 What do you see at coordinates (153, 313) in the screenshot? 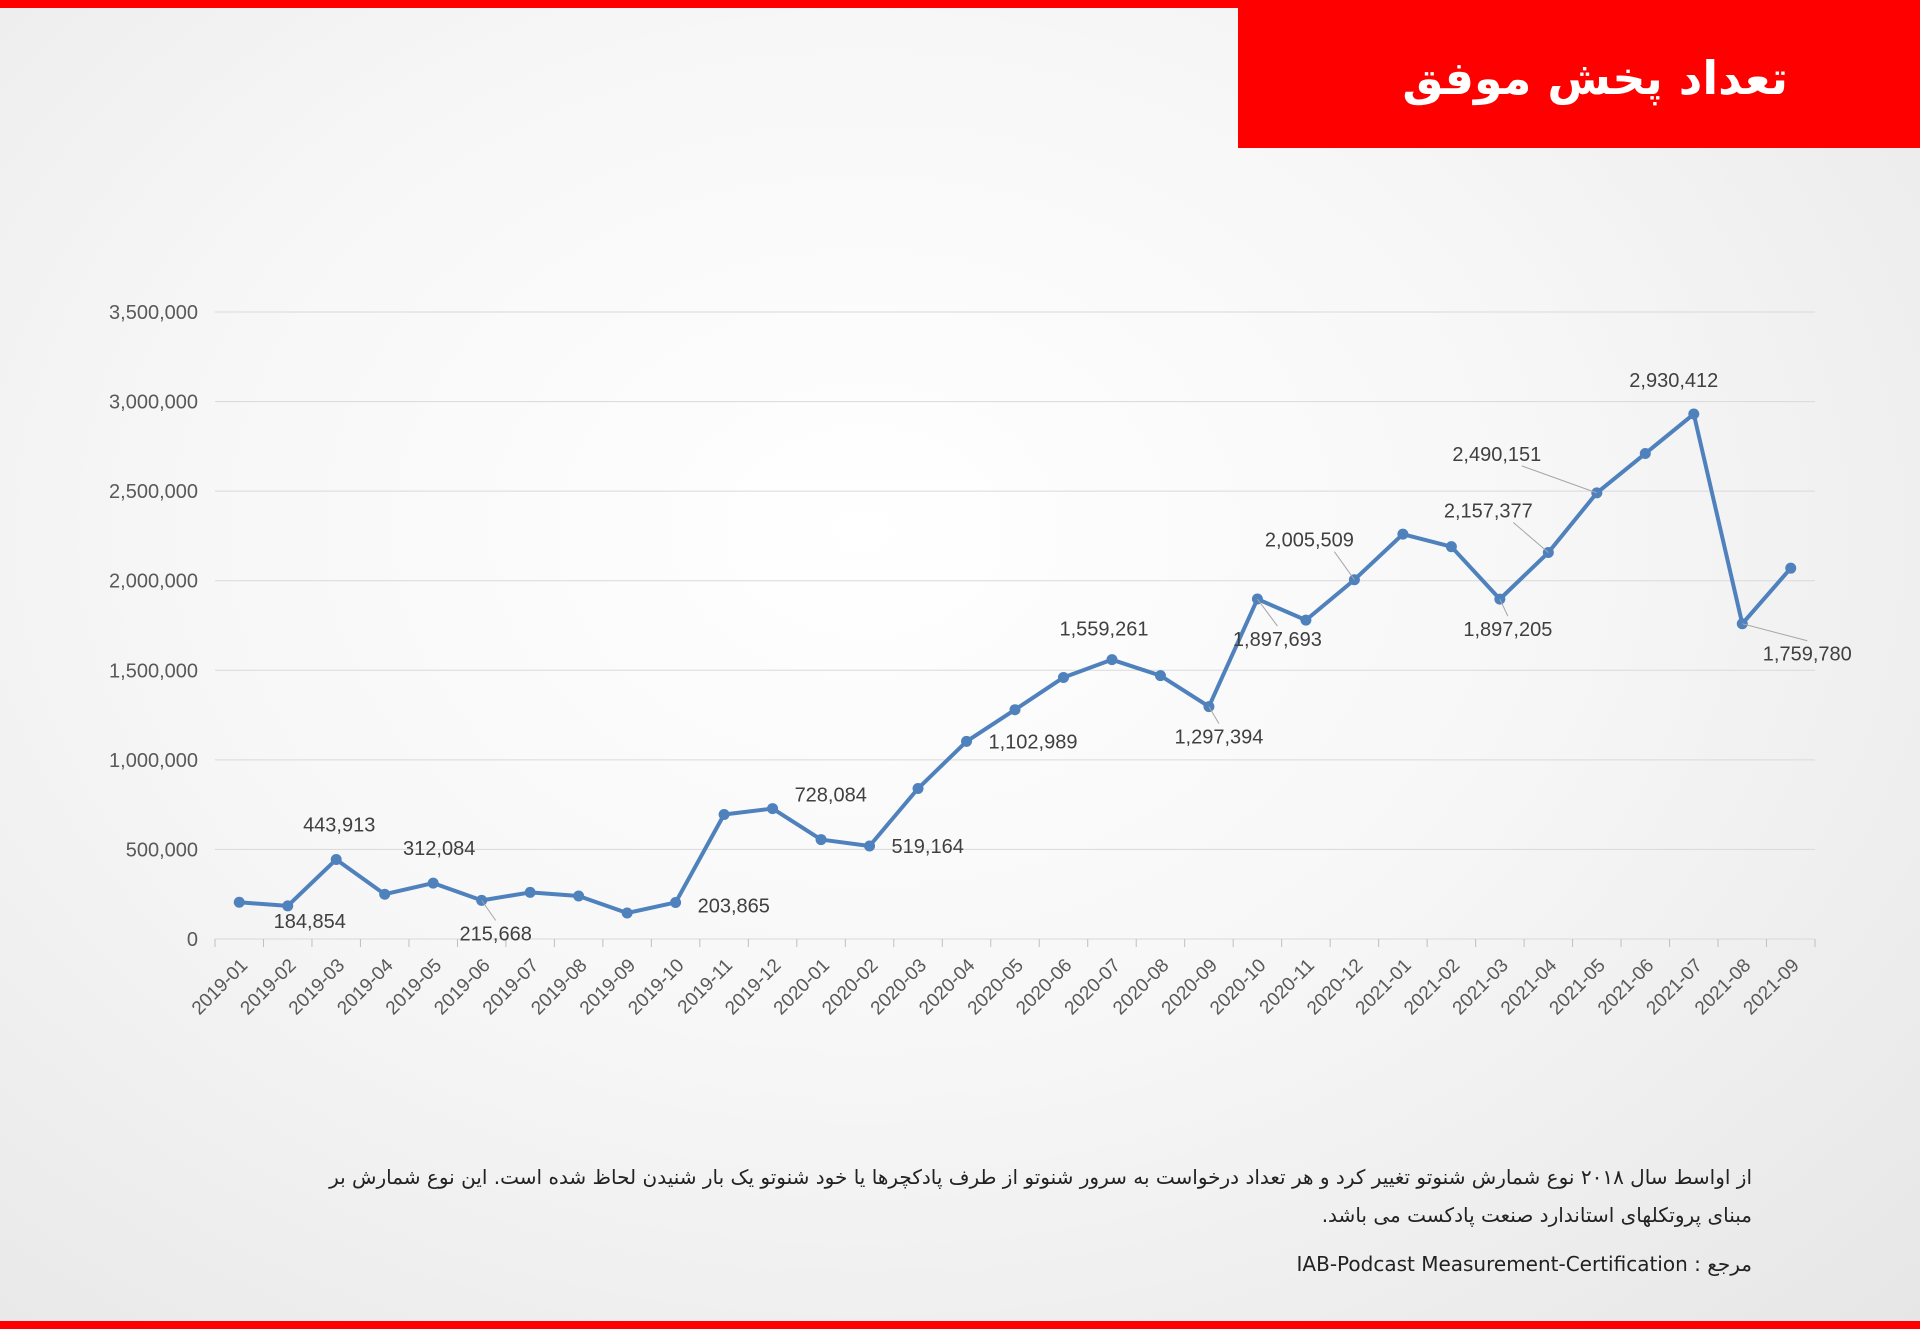
I see `y-tick-label: 3,500,000` at bounding box center [153, 313].